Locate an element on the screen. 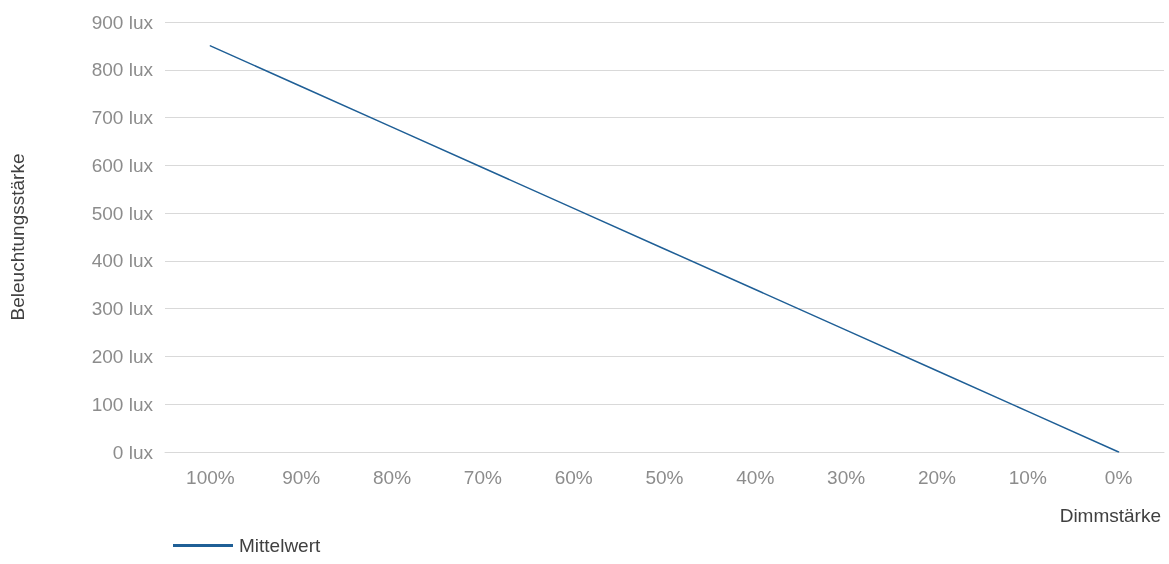  x-tick-label: 40% is located at coordinates (755, 477).